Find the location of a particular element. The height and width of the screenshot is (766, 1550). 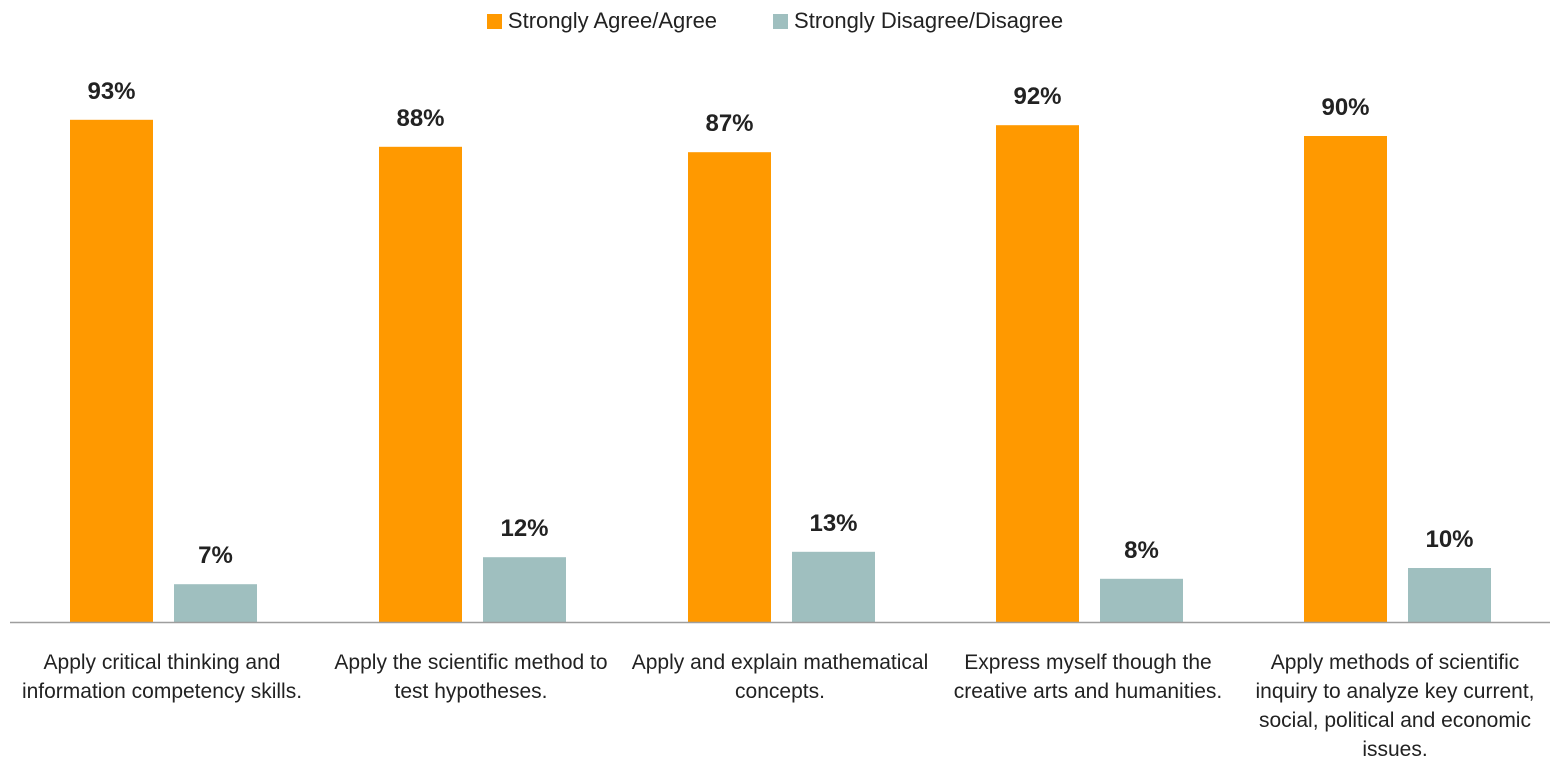

legend-swatch-agree is located at coordinates (494, 21).